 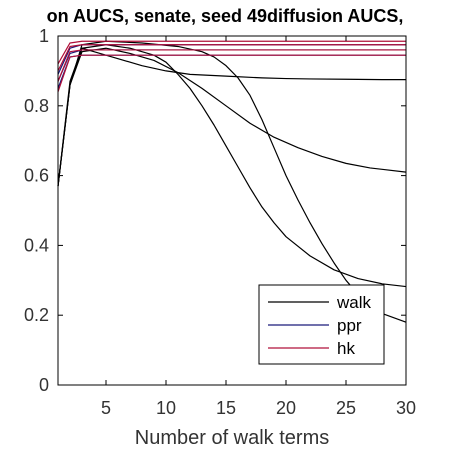 I want to click on legend: walk ppr hk, so click(x=321, y=324).